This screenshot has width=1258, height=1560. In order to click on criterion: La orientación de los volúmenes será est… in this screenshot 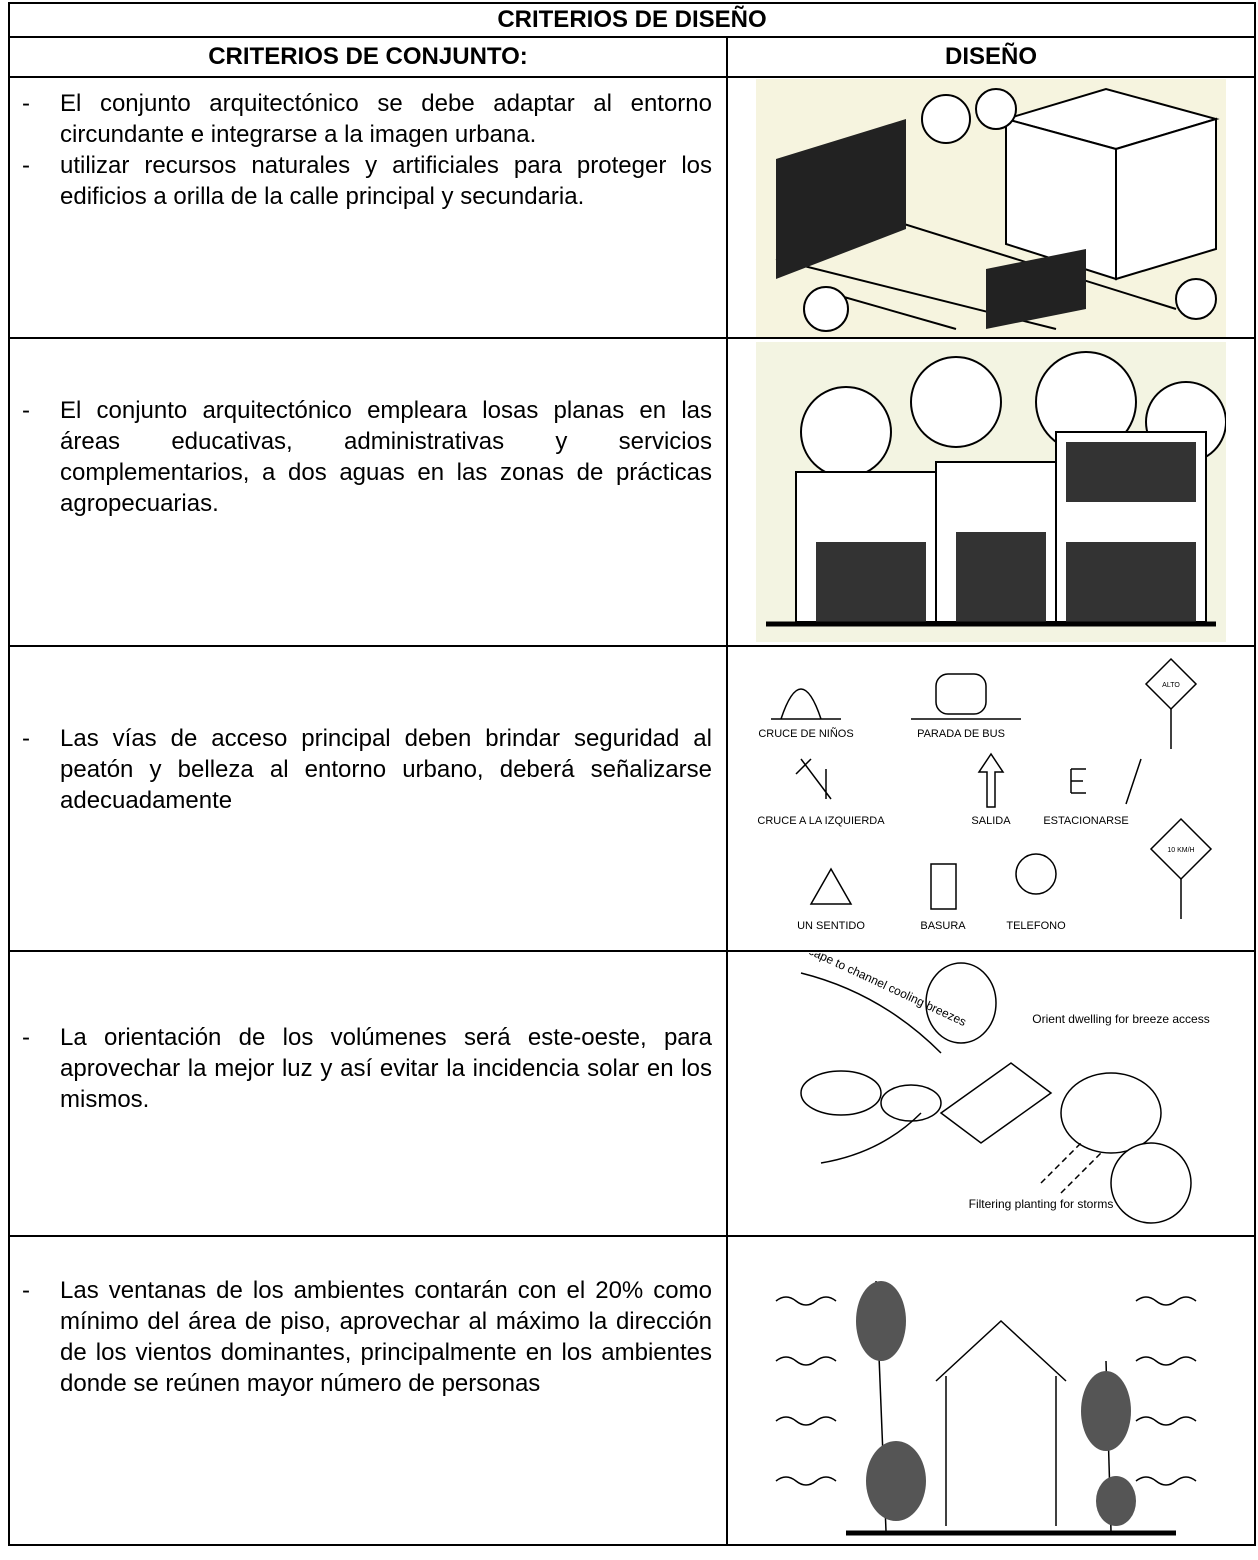, I will do `click(386, 1068)`.